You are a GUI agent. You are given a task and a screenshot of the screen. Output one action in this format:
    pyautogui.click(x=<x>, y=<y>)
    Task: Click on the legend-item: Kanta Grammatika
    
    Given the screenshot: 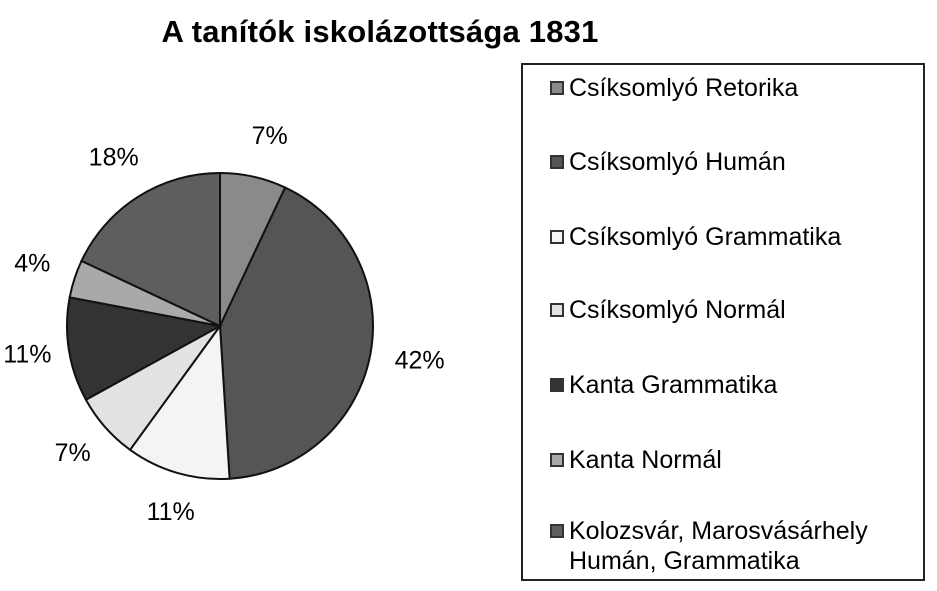 What is the action you would take?
    pyautogui.click(x=735, y=385)
    